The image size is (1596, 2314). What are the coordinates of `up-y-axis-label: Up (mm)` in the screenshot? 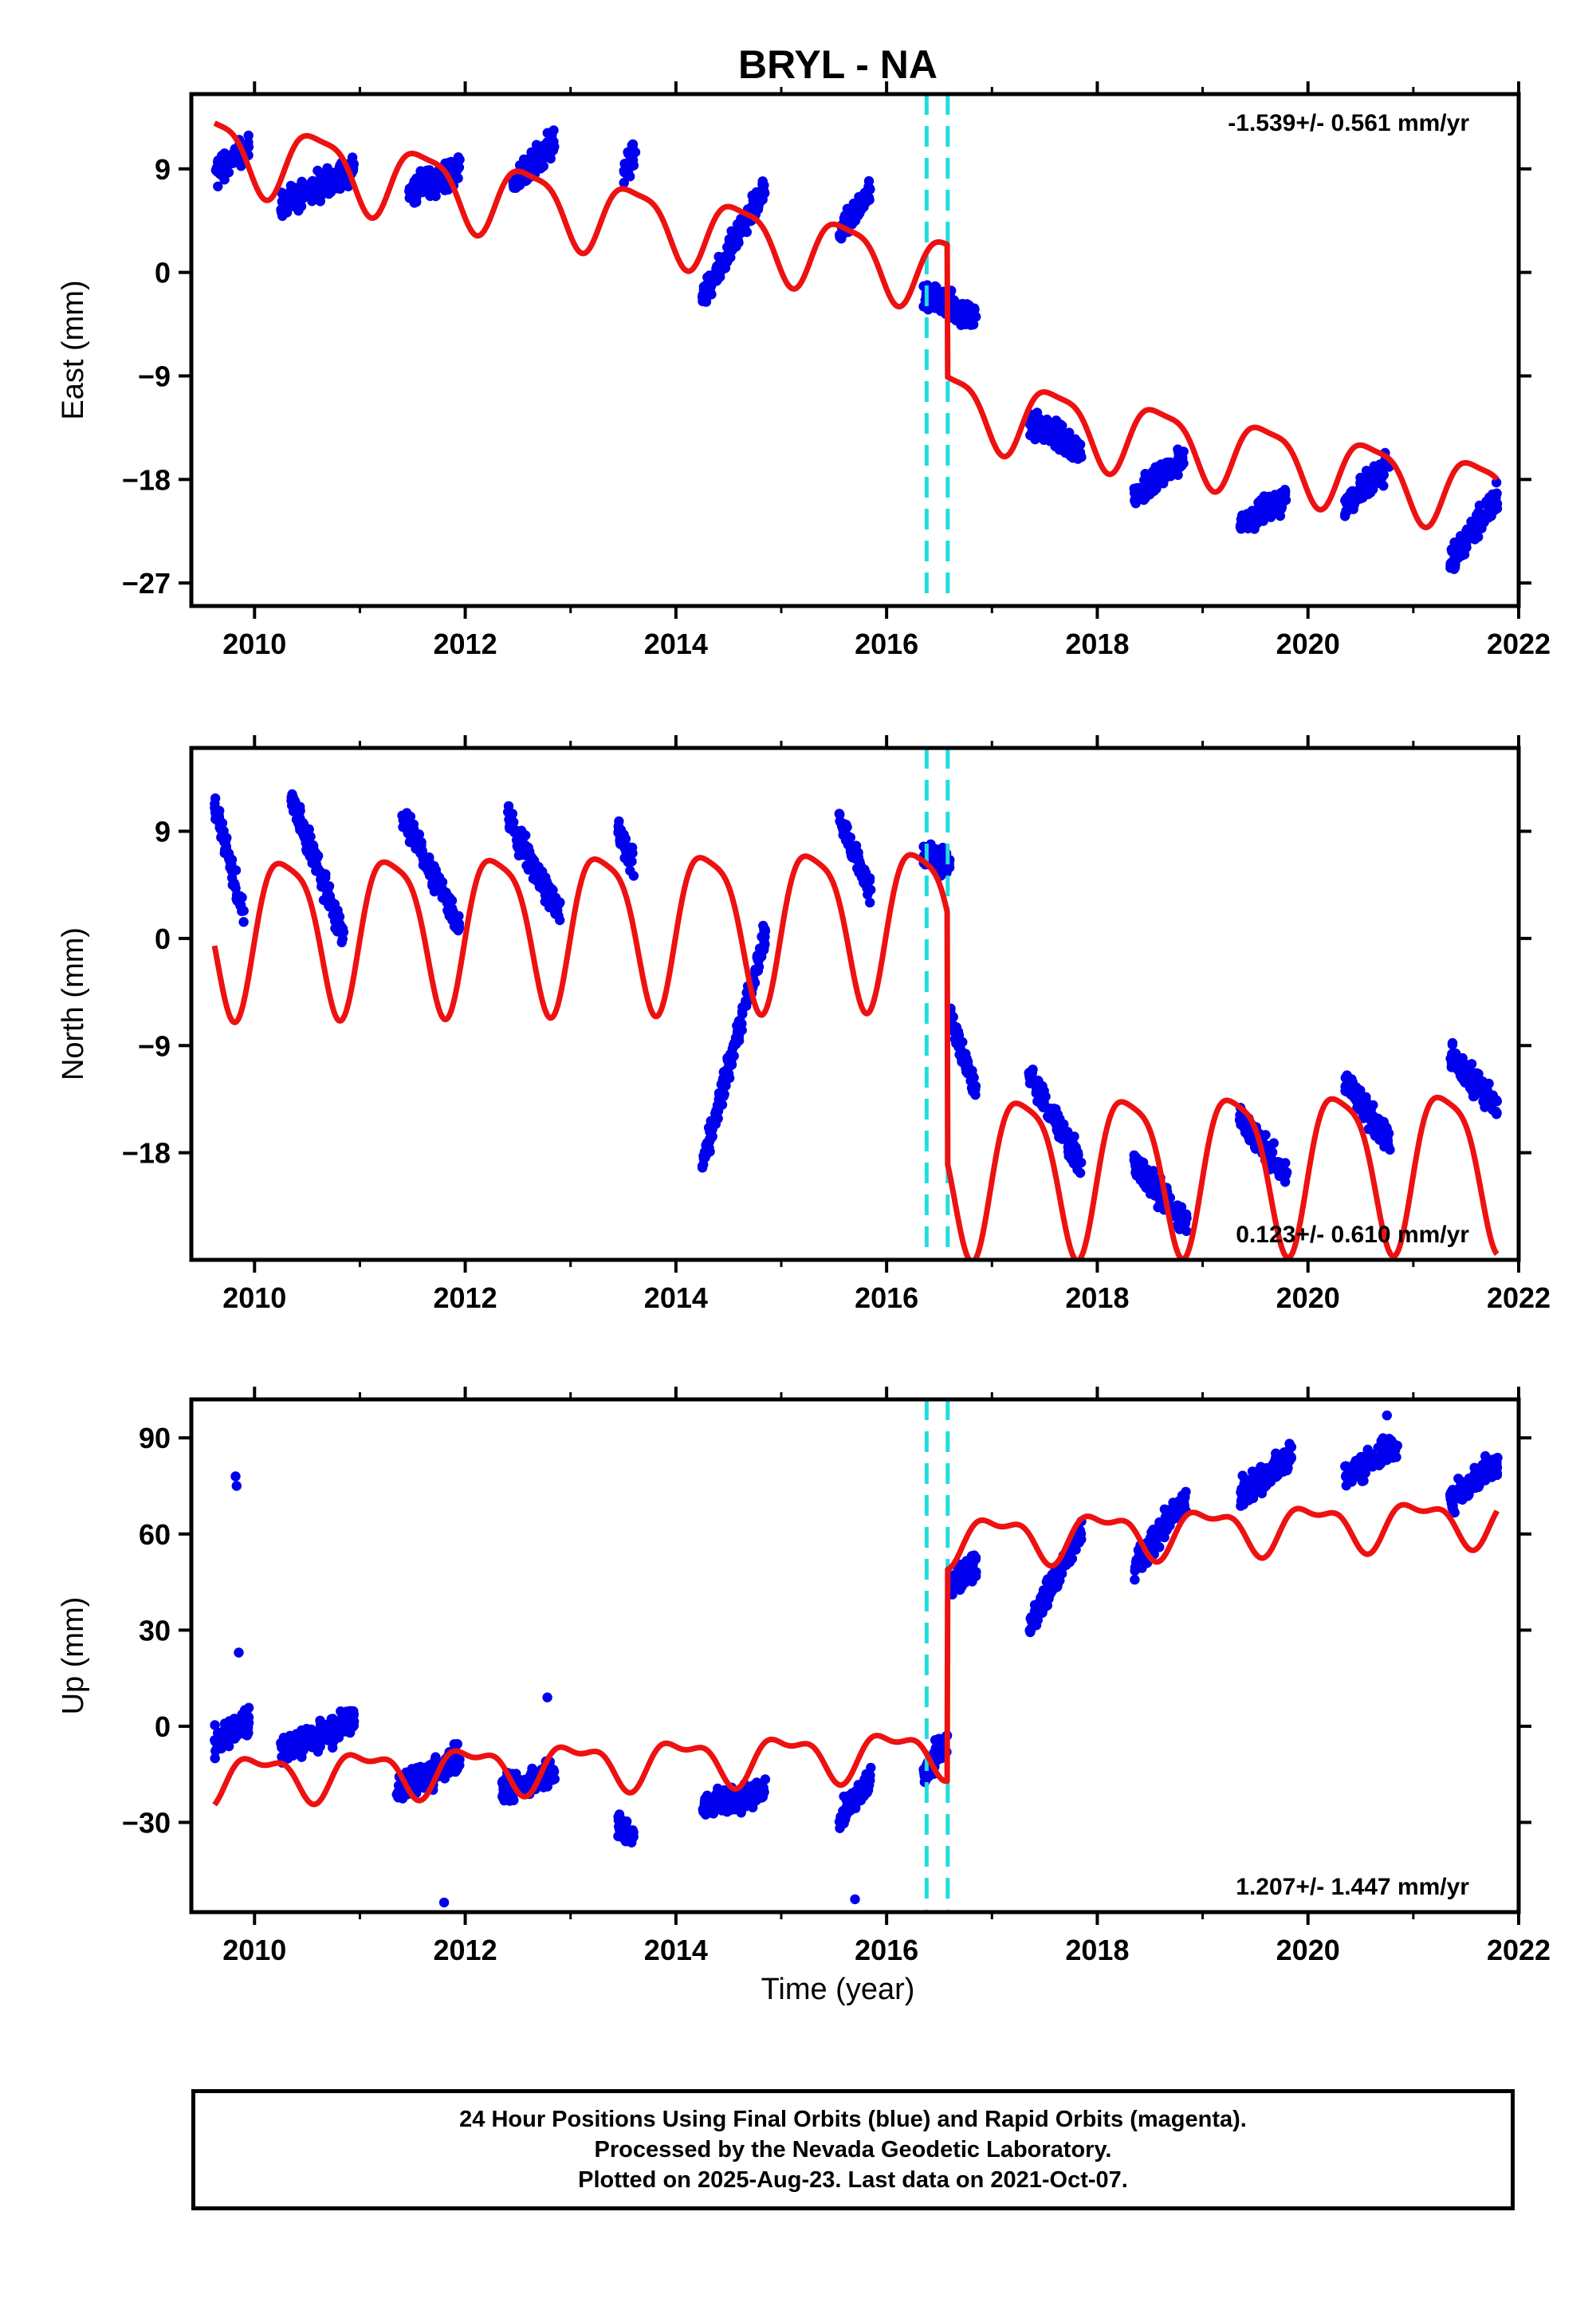 It's located at (73, 1656).